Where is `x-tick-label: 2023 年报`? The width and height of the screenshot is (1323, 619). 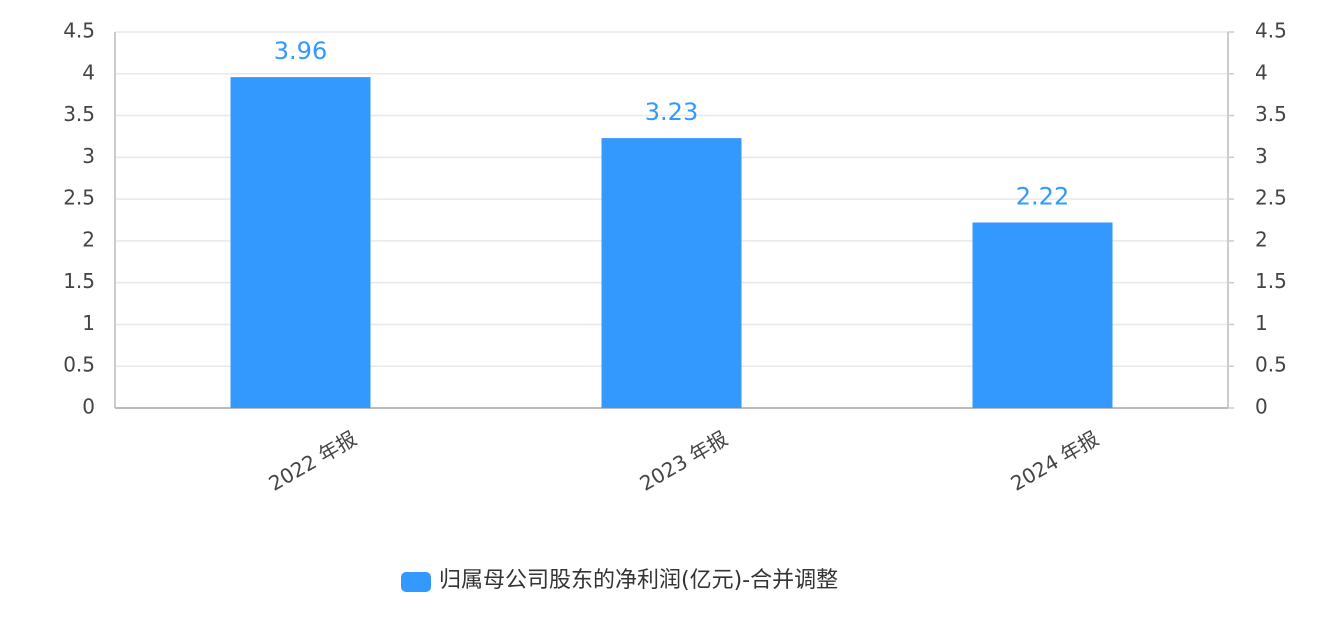
x-tick-label: 2023 年报 is located at coordinates (684, 460).